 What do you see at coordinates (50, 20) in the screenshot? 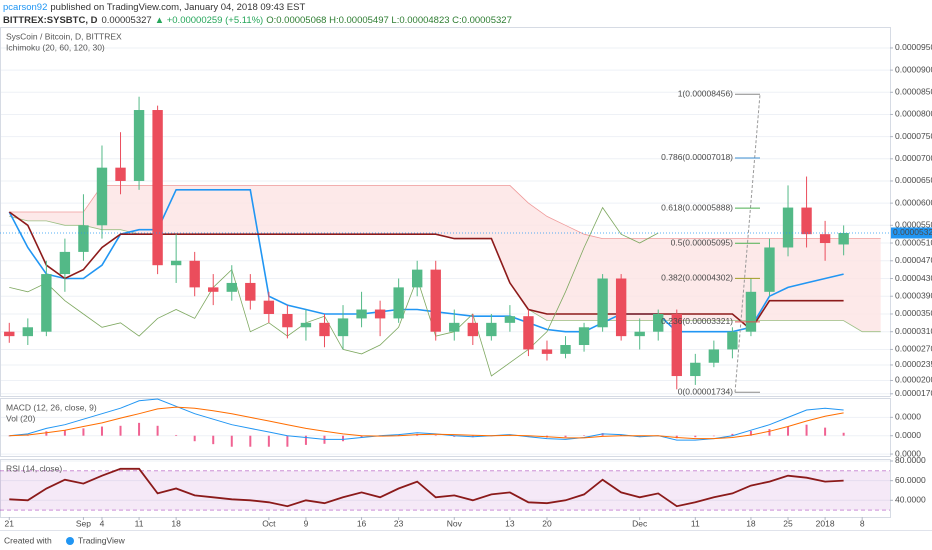
I see `symbol: BITTREX:SYSBTC, D` at bounding box center [50, 20].